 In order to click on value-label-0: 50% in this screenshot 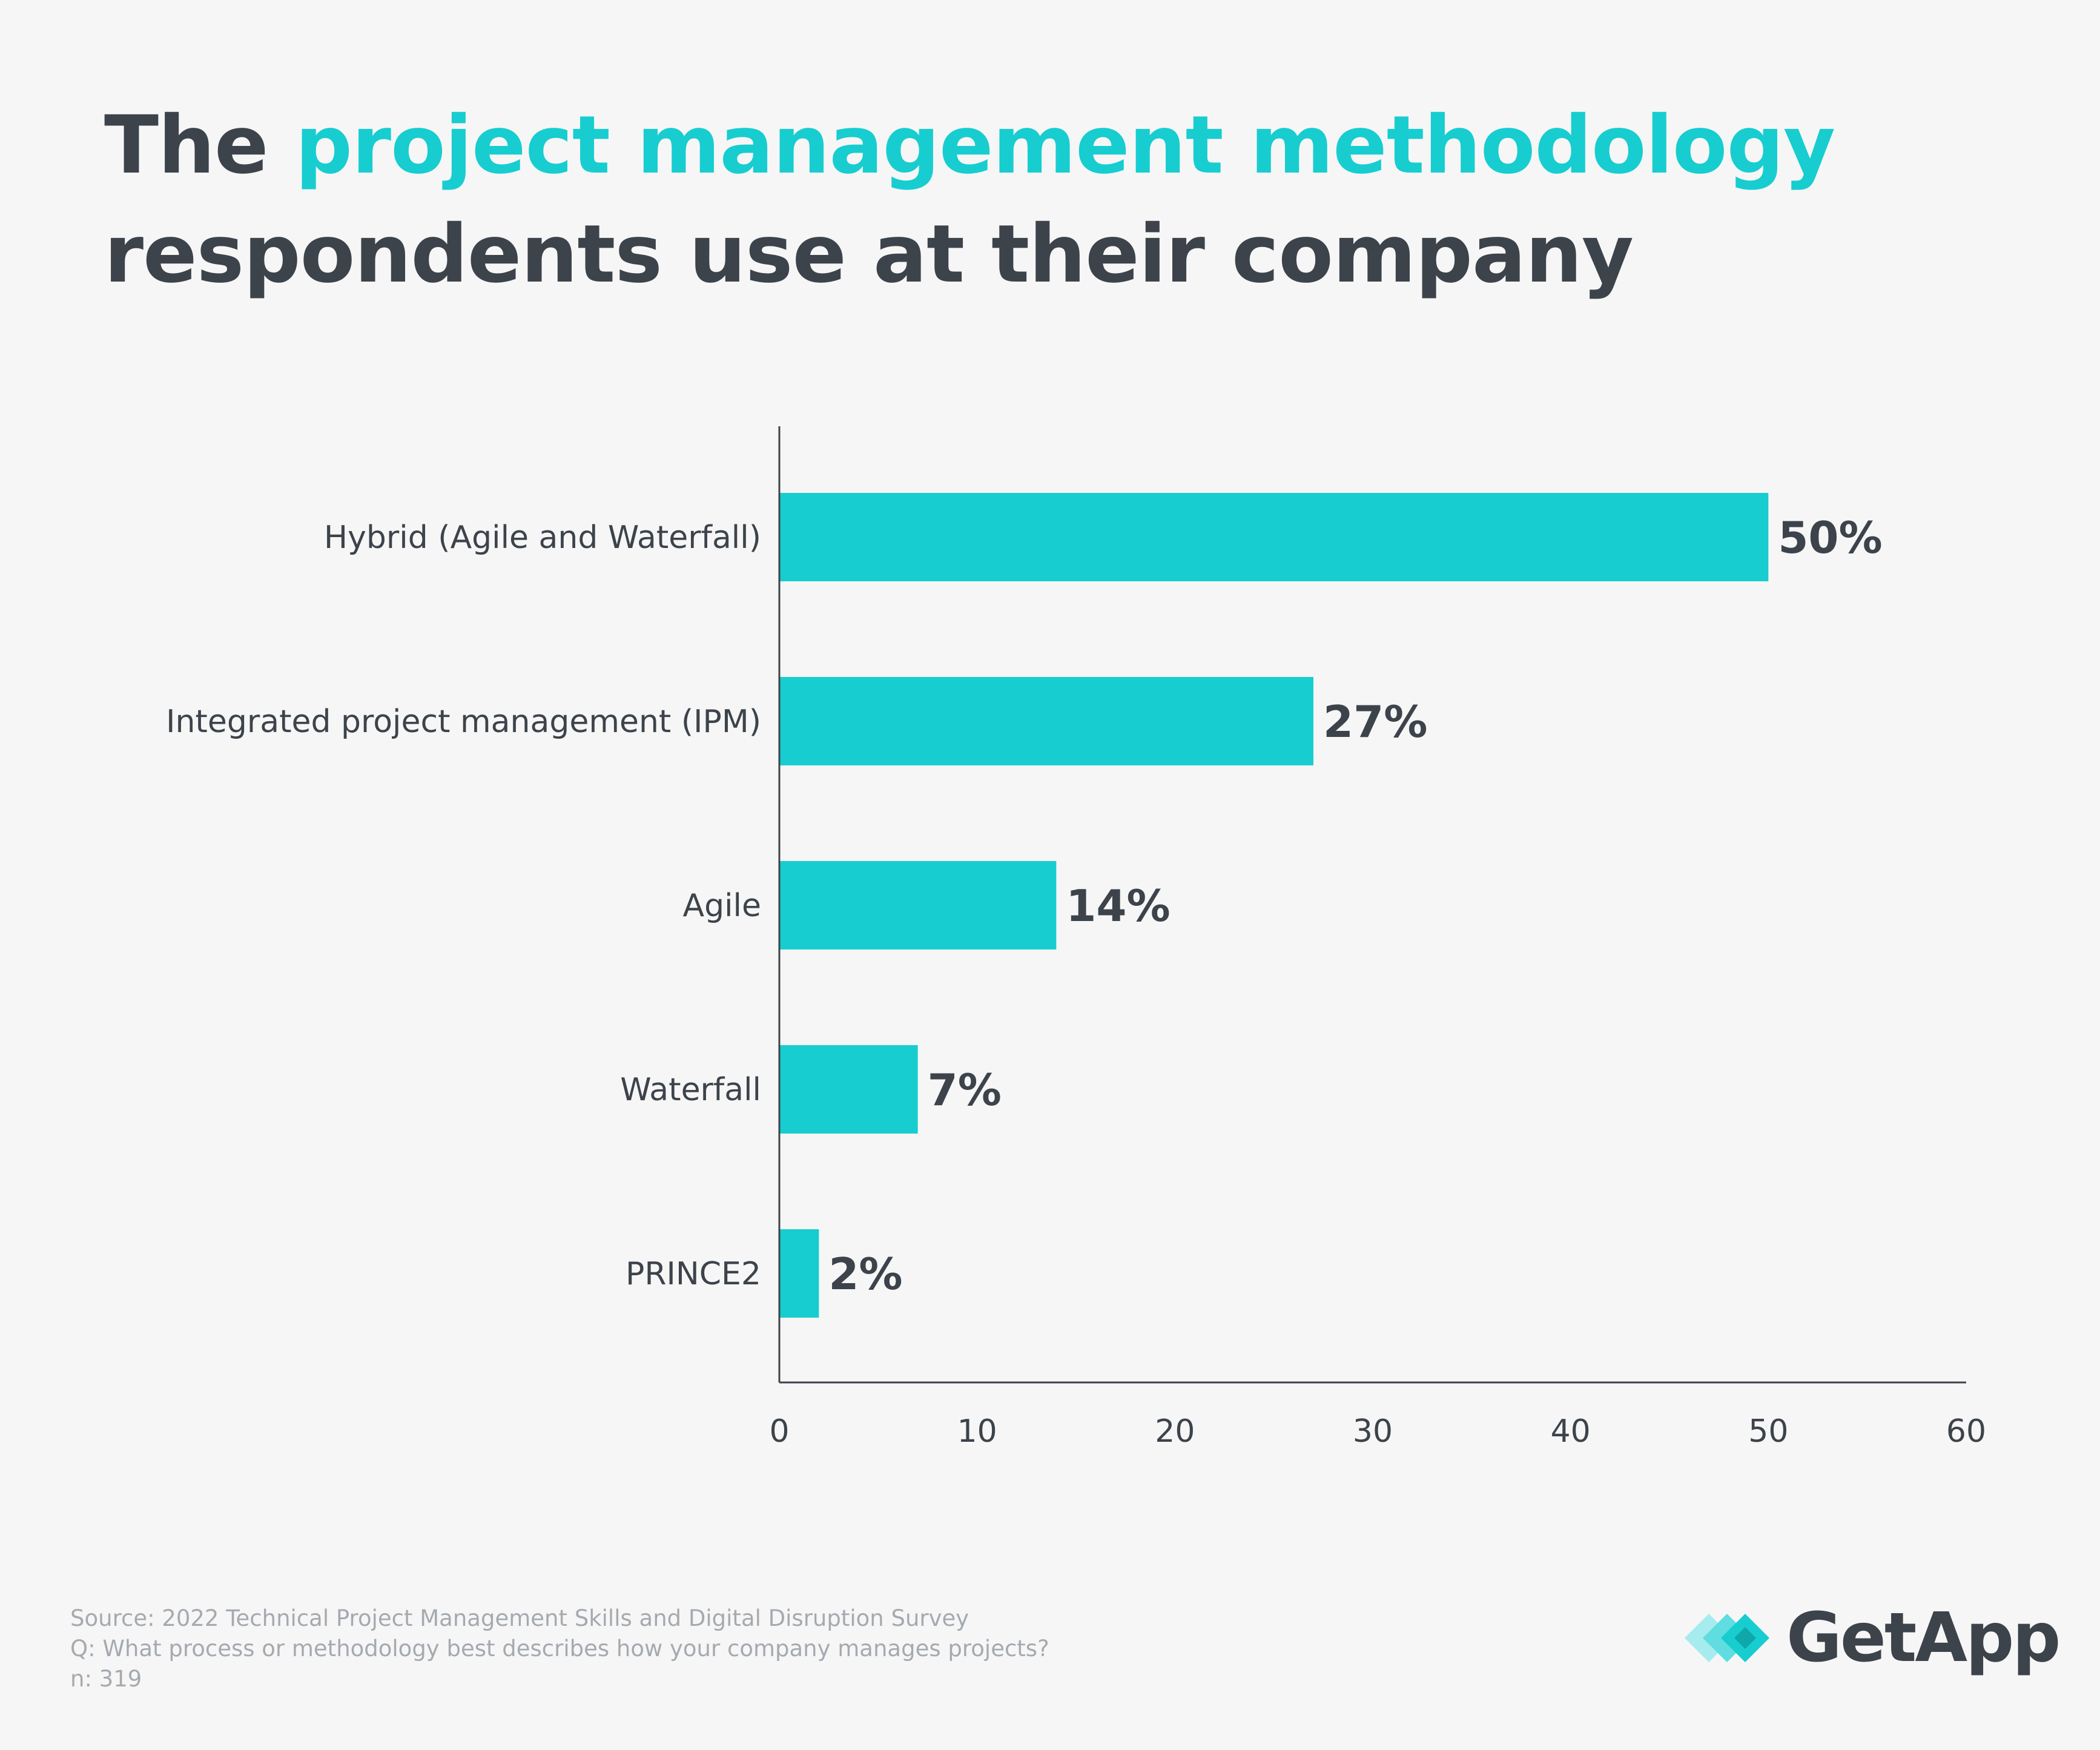, I will do `click(1830, 537)`.